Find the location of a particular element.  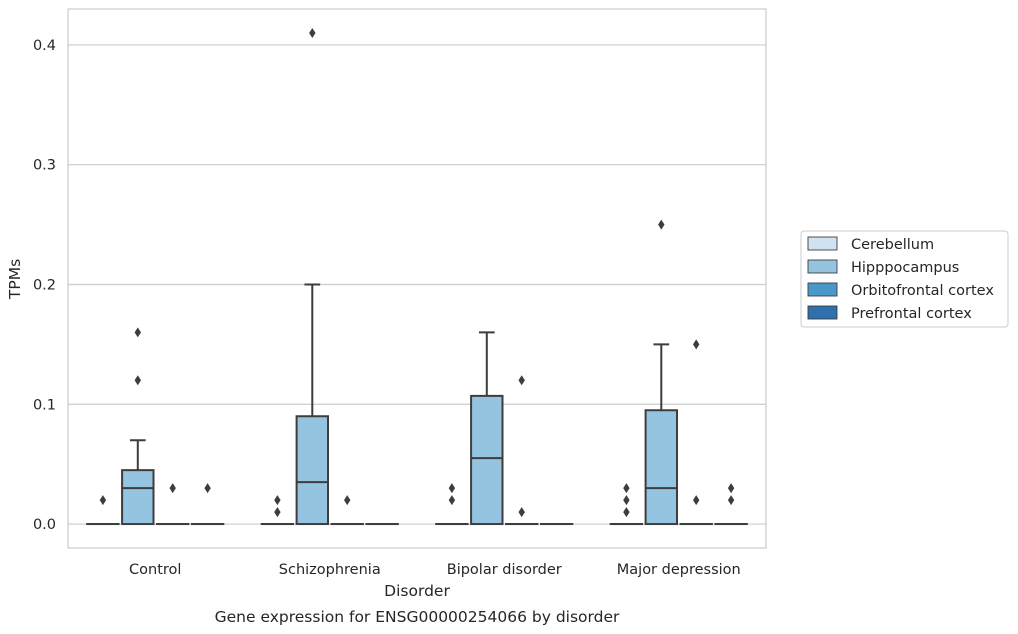

y-tick-label: 0.4 is located at coordinates (44, 46).